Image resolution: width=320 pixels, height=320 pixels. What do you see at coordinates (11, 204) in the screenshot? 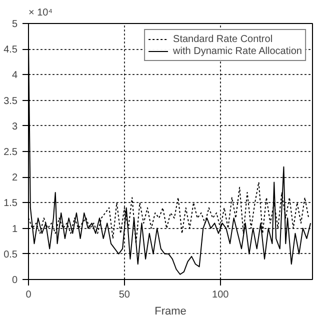
I see `y-tick-label: 1.5` at bounding box center [11, 204].